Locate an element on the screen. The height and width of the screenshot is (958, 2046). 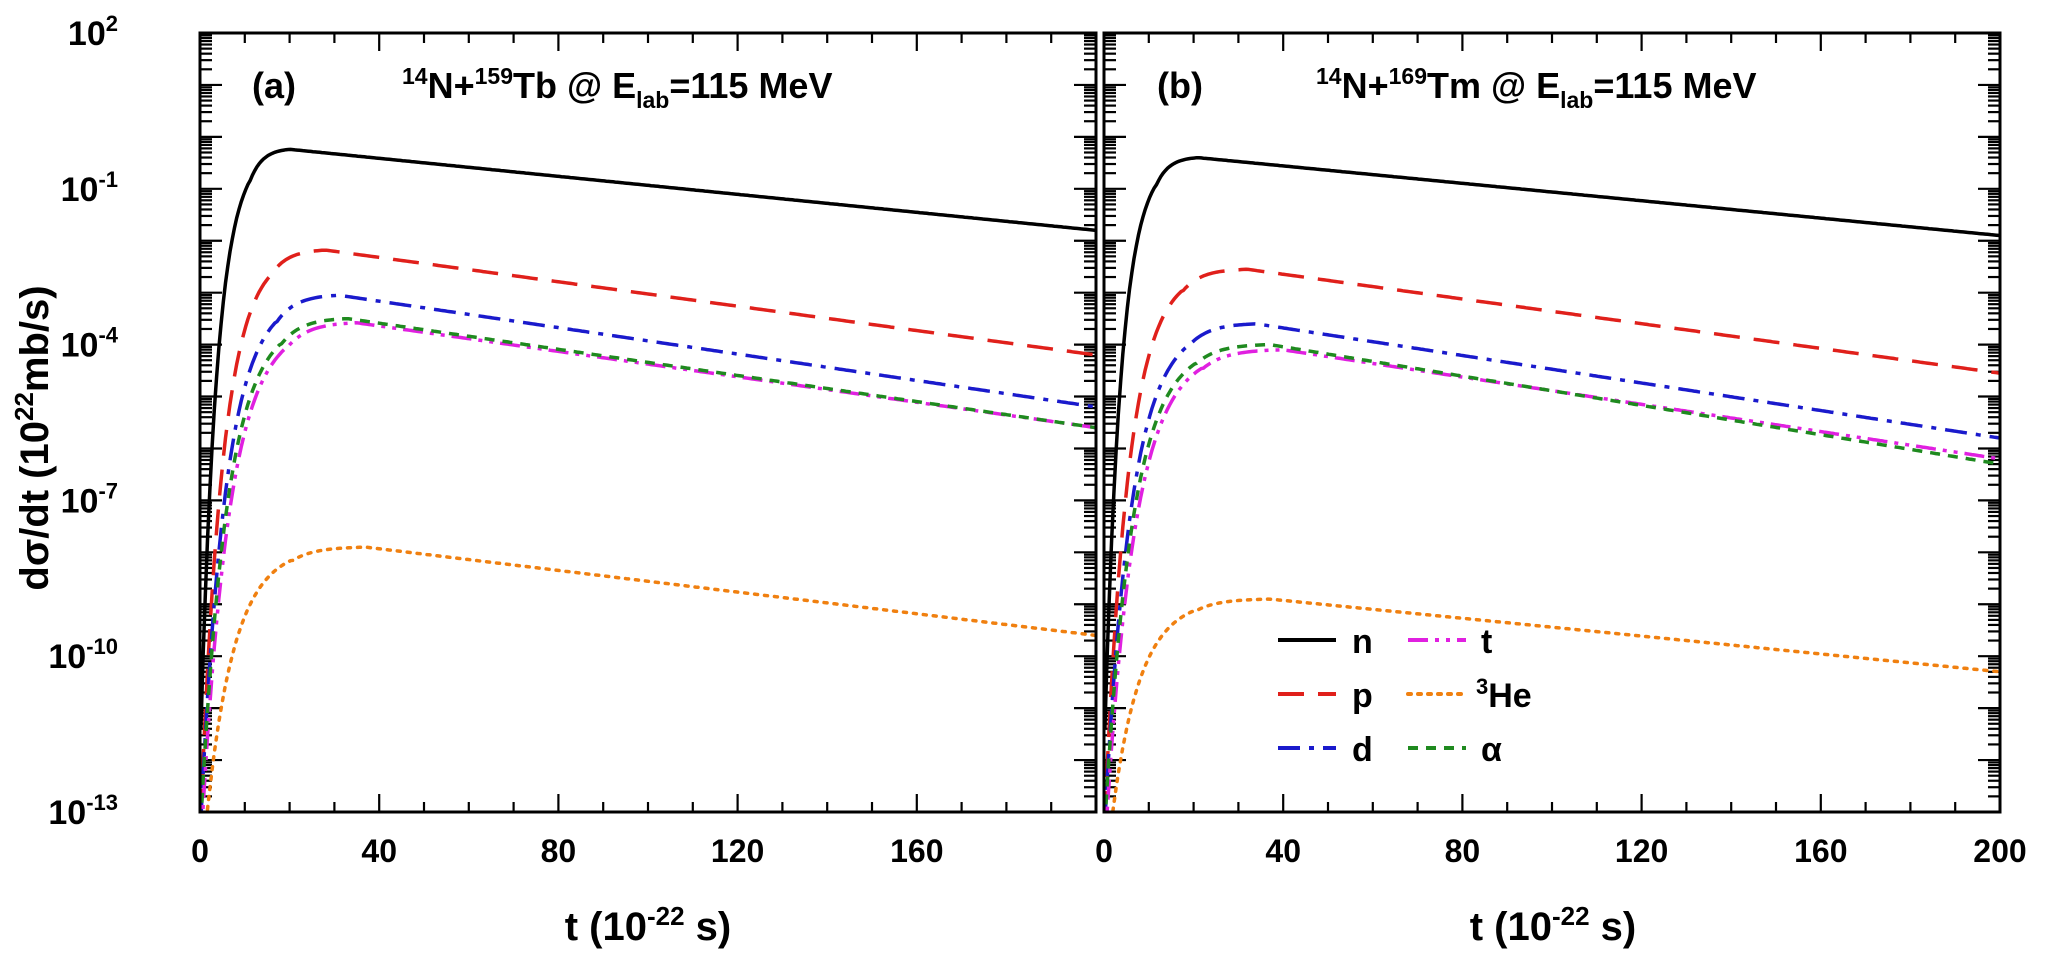
x-tick-label: 200 is located at coordinates (1999, 851).